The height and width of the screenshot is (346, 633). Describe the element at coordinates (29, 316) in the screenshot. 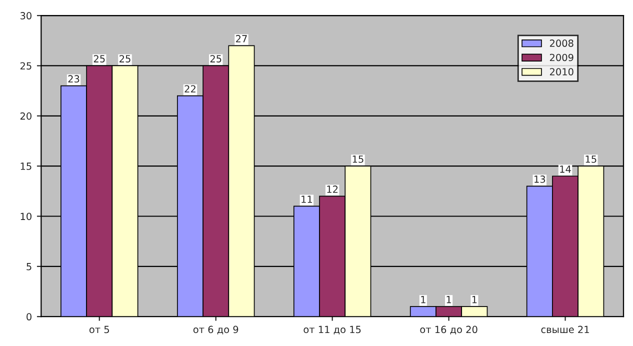

I see `y-tick-label: 0` at that location.